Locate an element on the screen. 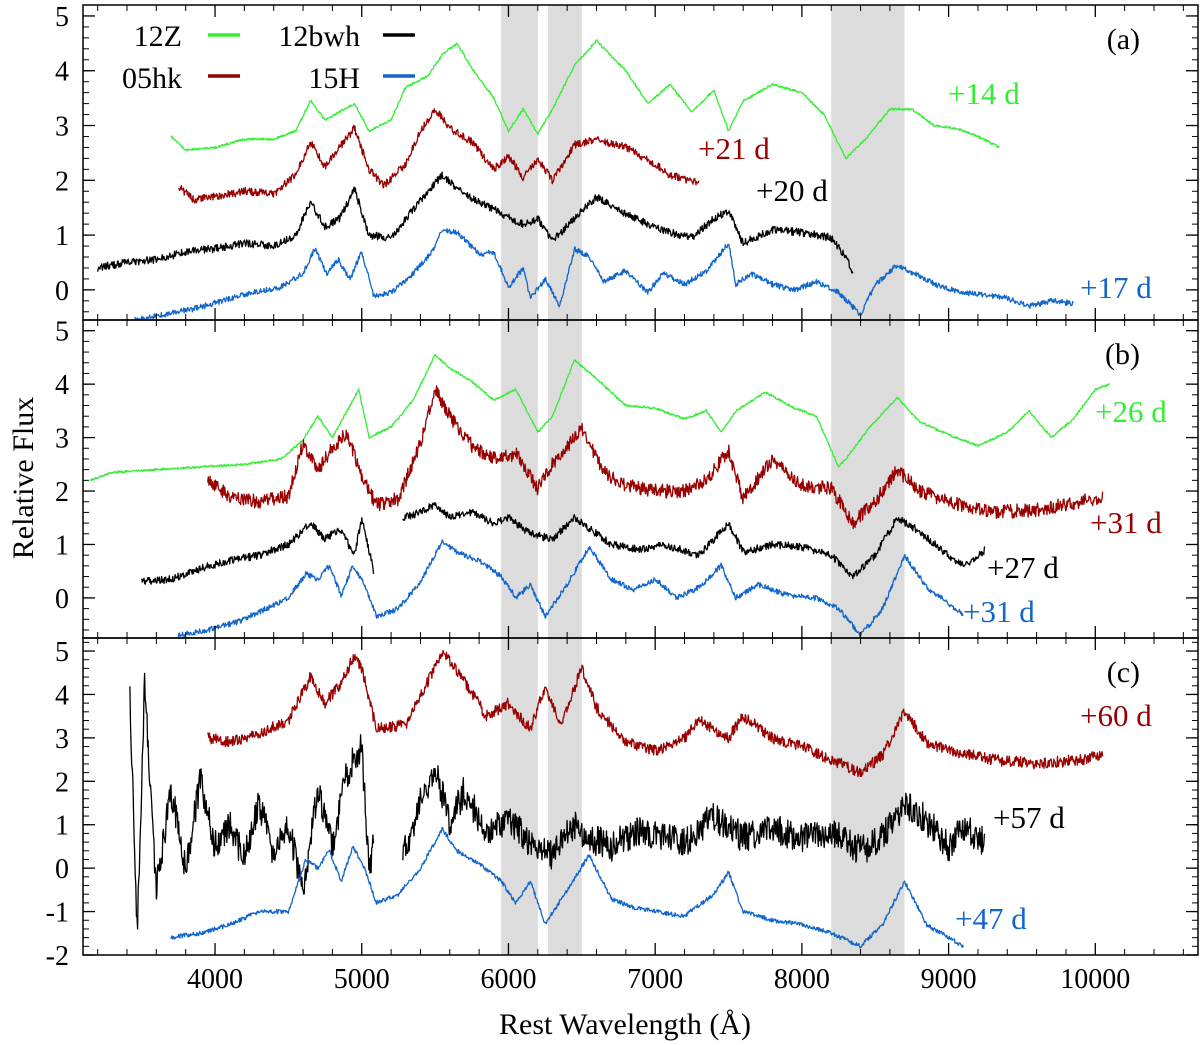  legend-label: 15H is located at coordinates (334, 78).